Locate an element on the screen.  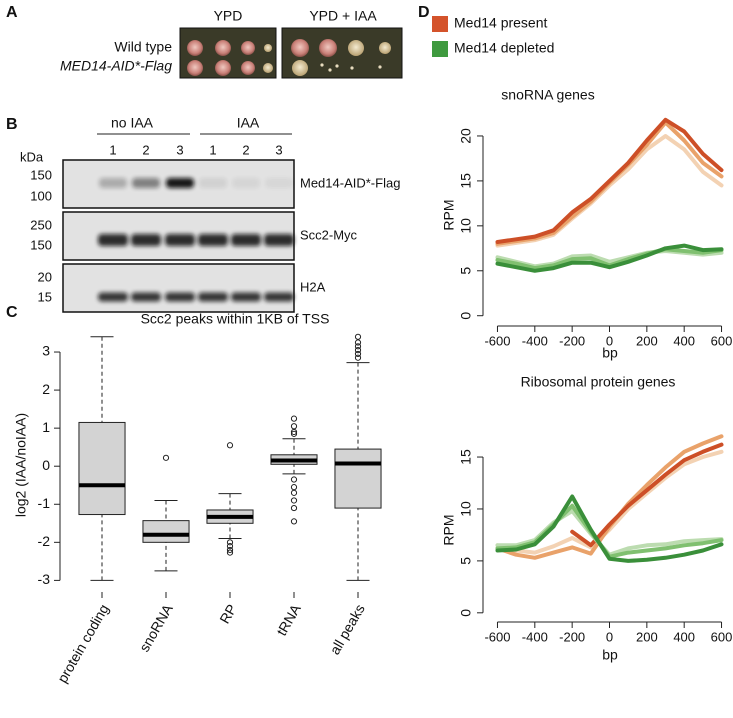
y-tick-label: -3 is located at coordinates (44, 579).